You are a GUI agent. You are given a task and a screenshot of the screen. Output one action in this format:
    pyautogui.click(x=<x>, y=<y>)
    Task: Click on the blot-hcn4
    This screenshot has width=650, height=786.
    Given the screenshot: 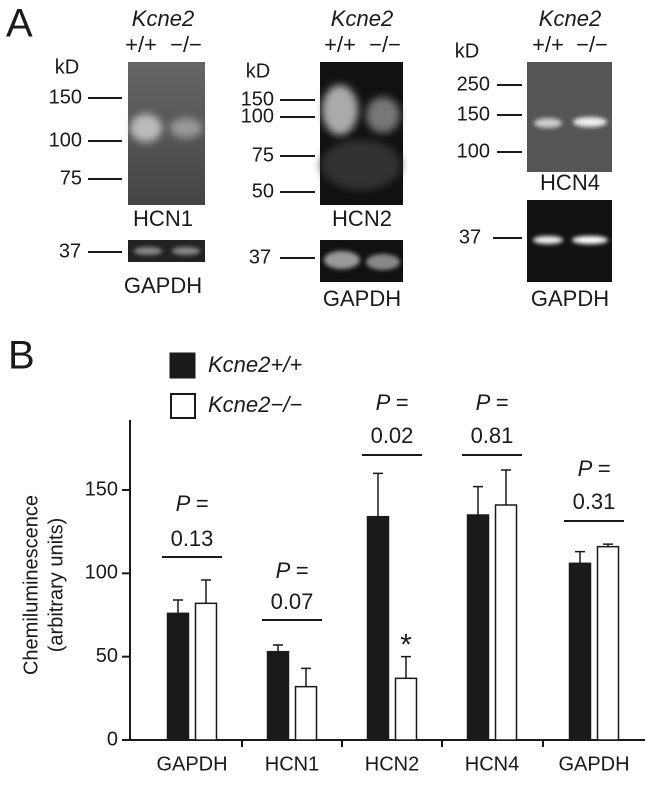 What is the action you would take?
    pyautogui.click(x=552, y=172)
    